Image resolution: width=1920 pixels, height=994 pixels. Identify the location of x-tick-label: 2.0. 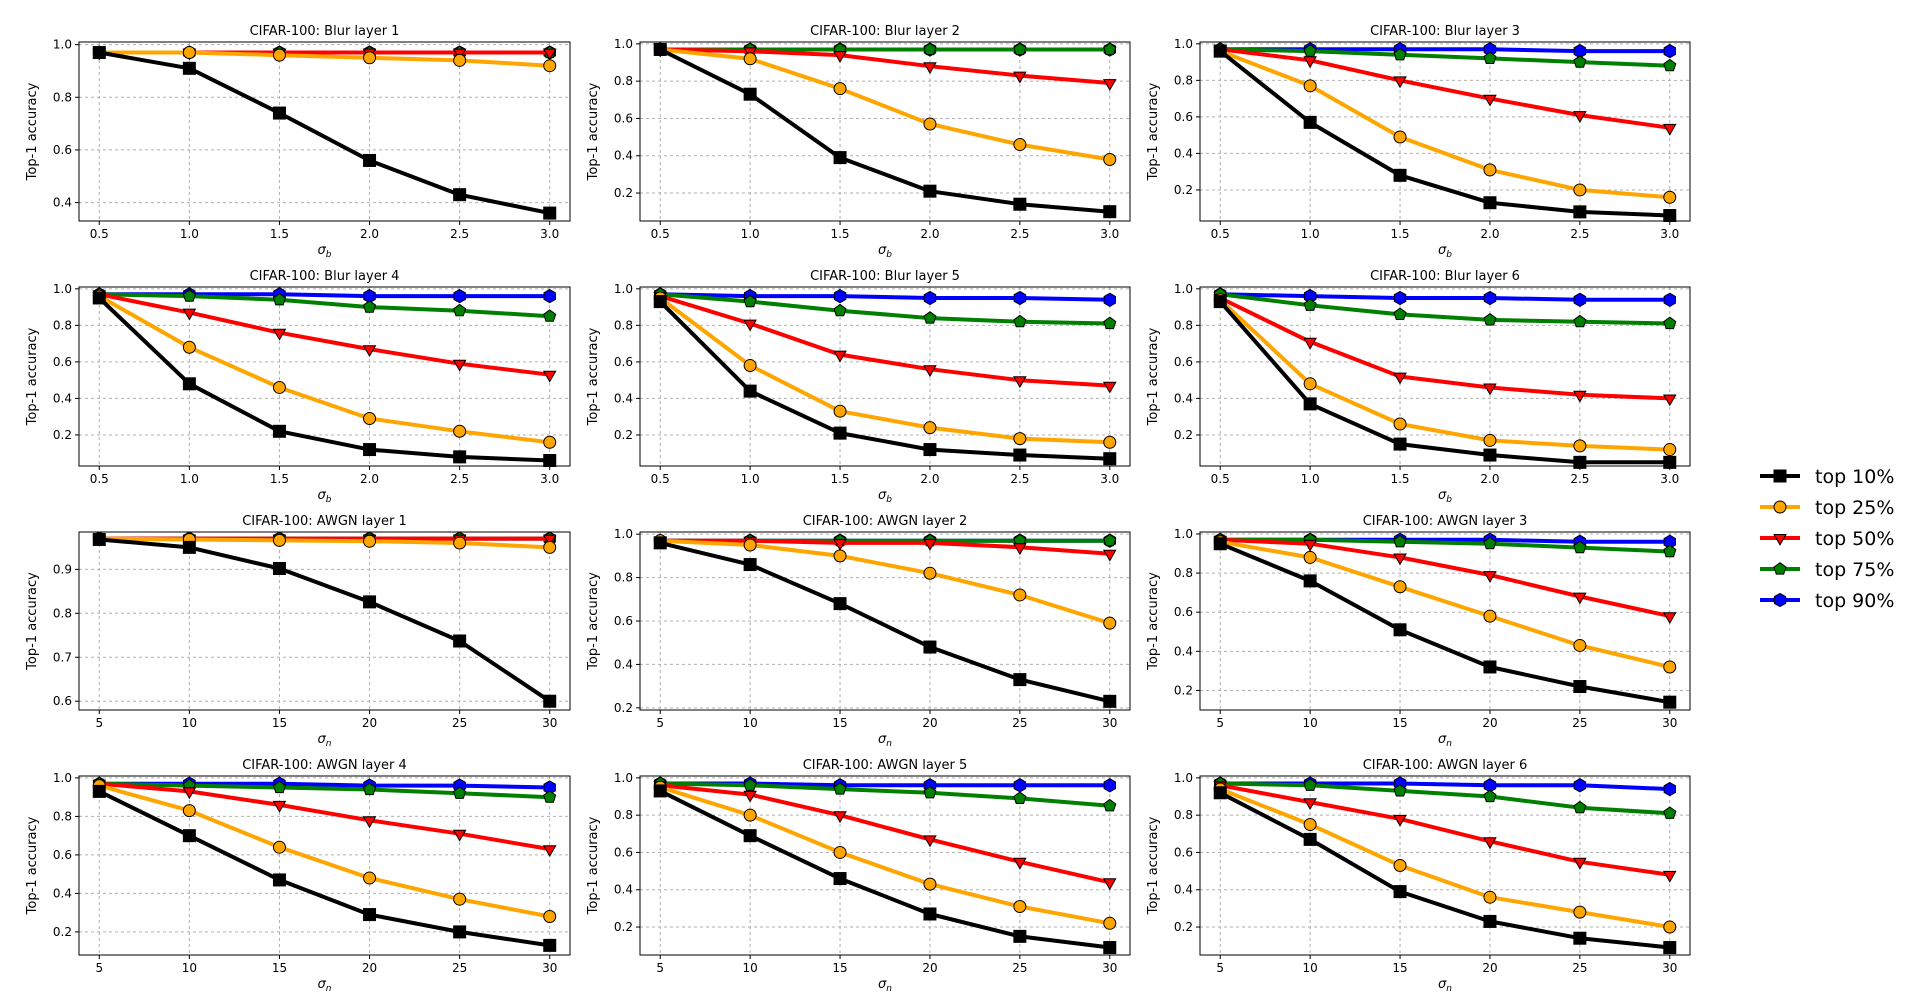
(929, 234).